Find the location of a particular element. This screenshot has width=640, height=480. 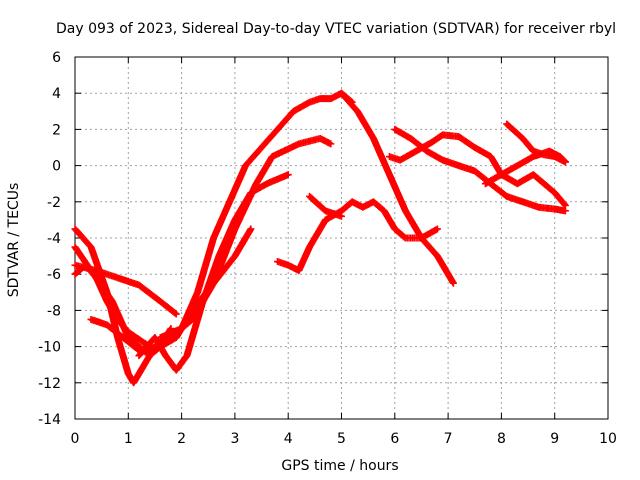

x-tick-label: 9 is located at coordinates (554, 439).